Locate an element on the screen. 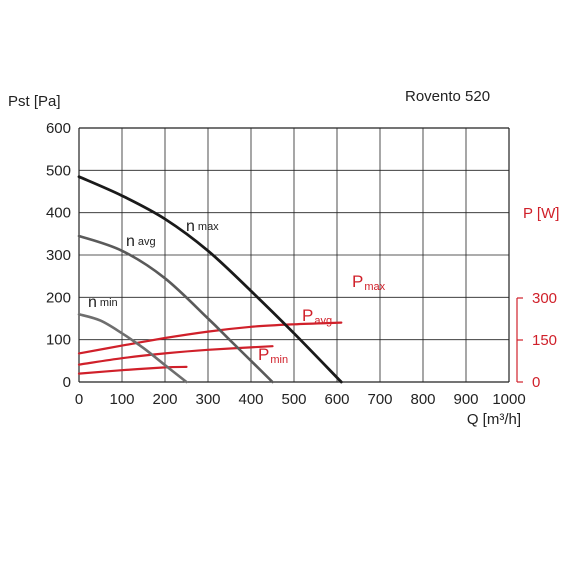  x-tick-label: 1000 is located at coordinates (508, 399).